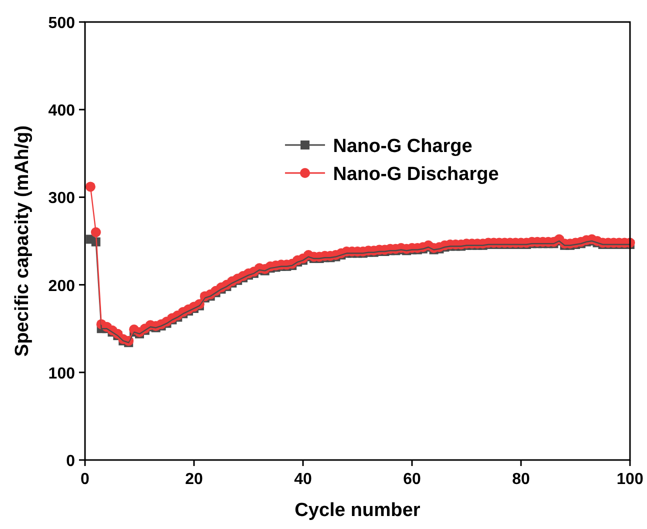 The height and width of the screenshot is (529, 647). I want to click on y-tick-label: 500, so click(62, 23).